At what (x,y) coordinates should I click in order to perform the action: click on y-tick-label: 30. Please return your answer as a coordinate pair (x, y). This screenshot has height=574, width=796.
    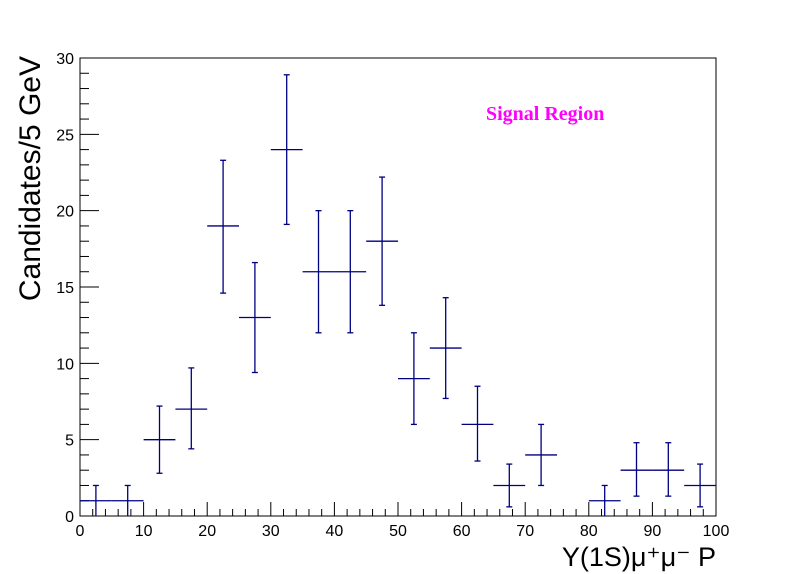
    Looking at the image, I should click on (65, 59).